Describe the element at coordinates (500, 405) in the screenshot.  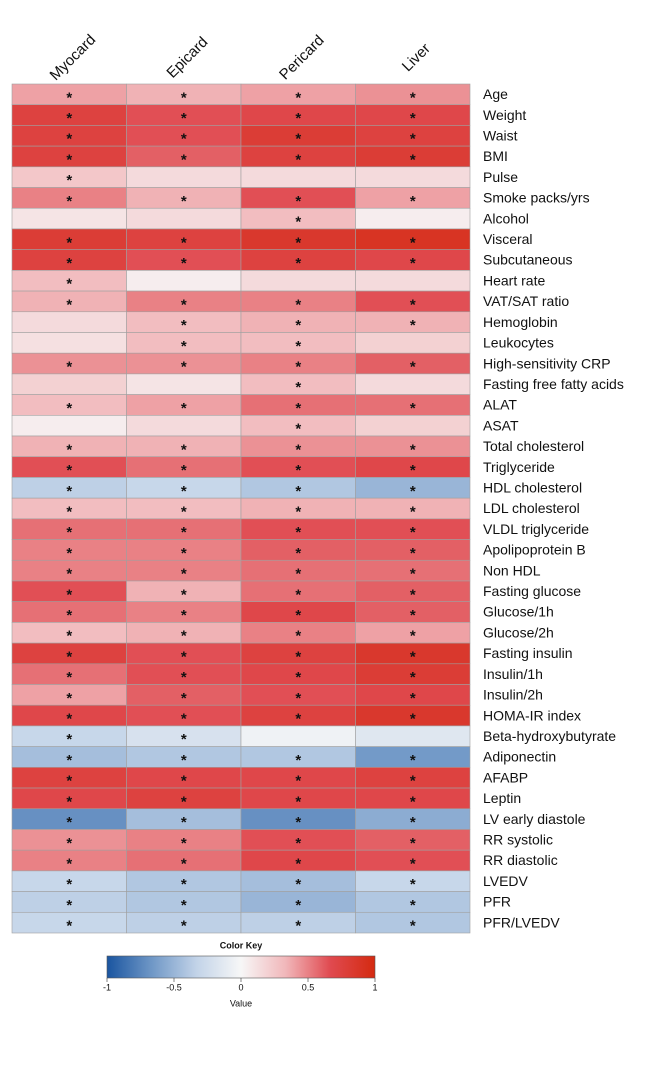
I see `row-label: ALAT` at that location.